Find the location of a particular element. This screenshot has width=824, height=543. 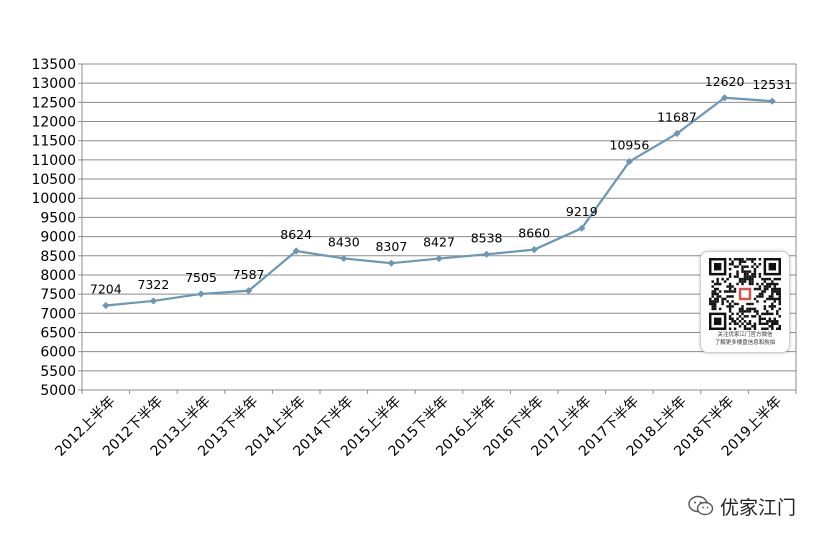

y-tick-label: 7500 is located at coordinates (58, 295).